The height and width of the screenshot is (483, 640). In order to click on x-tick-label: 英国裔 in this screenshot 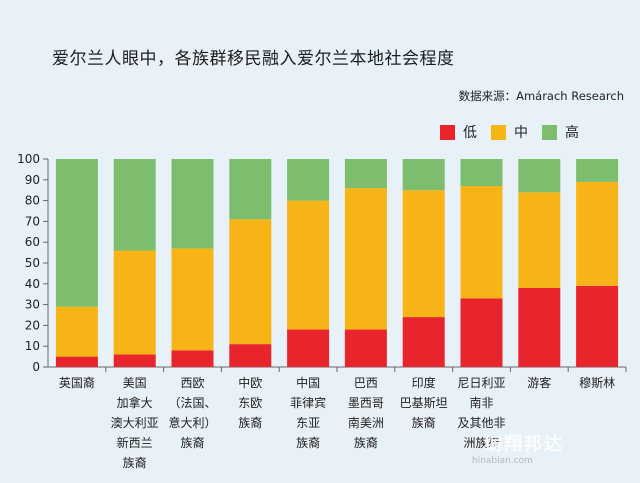, I will do `click(76, 383)`.